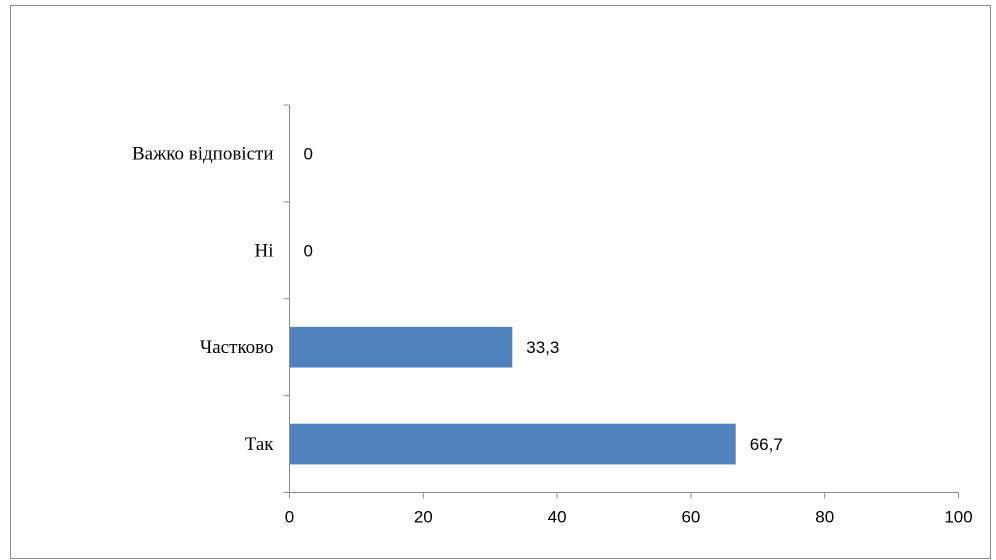  What do you see at coordinates (286, 298) in the screenshot?
I see `y-axis-ticks` at bounding box center [286, 298].